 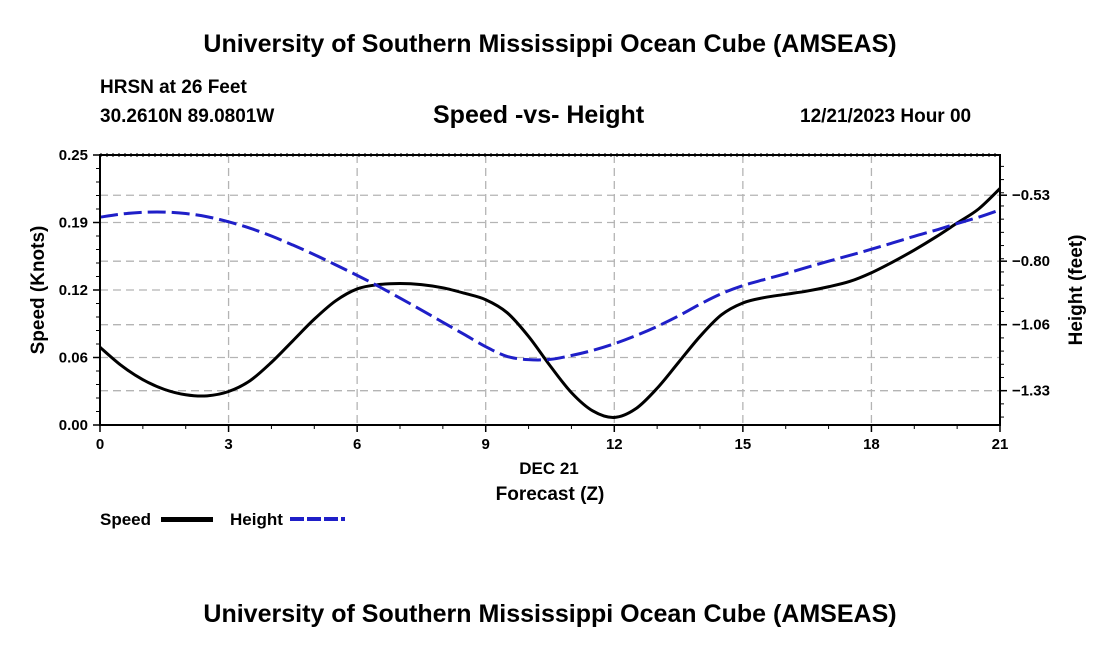 What do you see at coordinates (539, 115) in the screenshot?
I see `chart-subtitle: Speed -vs- Height` at bounding box center [539, 115].